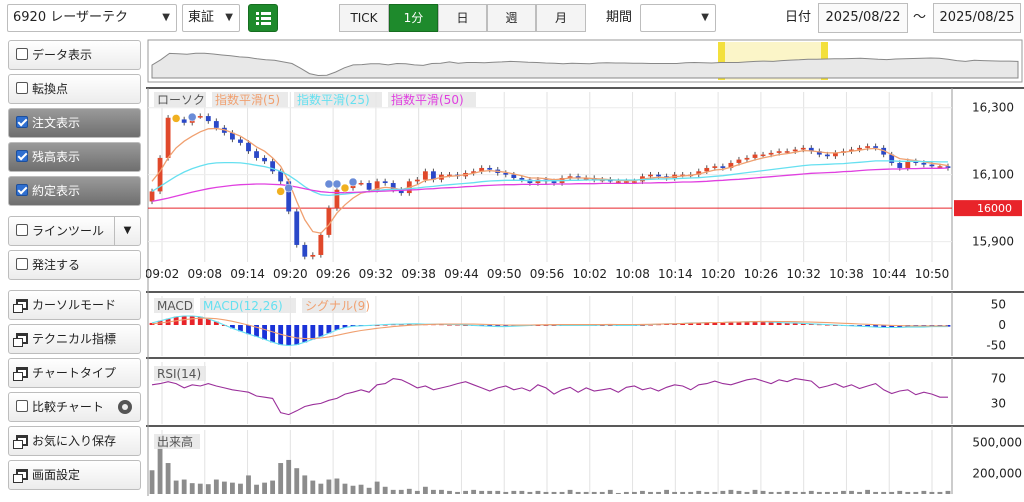 This screenshot has height=502, width=1024. I want to click on stock-select: 6920 レーザーテク ▼, so click(92, 18).